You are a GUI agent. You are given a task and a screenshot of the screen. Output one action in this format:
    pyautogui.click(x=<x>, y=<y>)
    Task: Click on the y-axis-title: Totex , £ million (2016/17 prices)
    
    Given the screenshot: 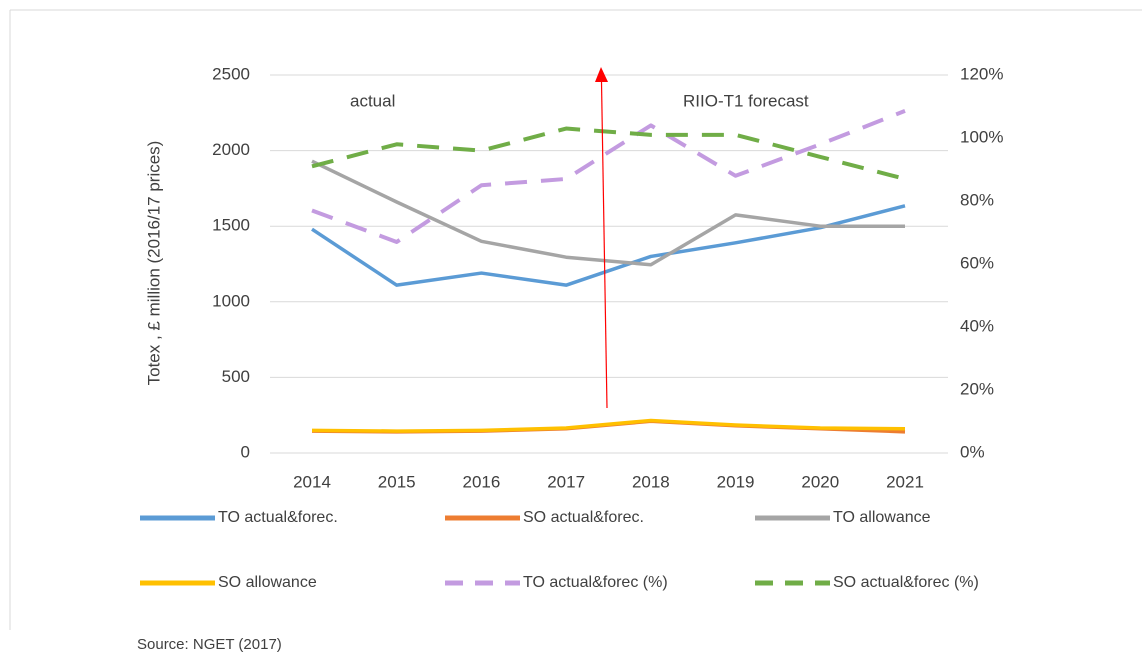 What is the action you would take?
    pyautogui.click(x=153, y=263)
    